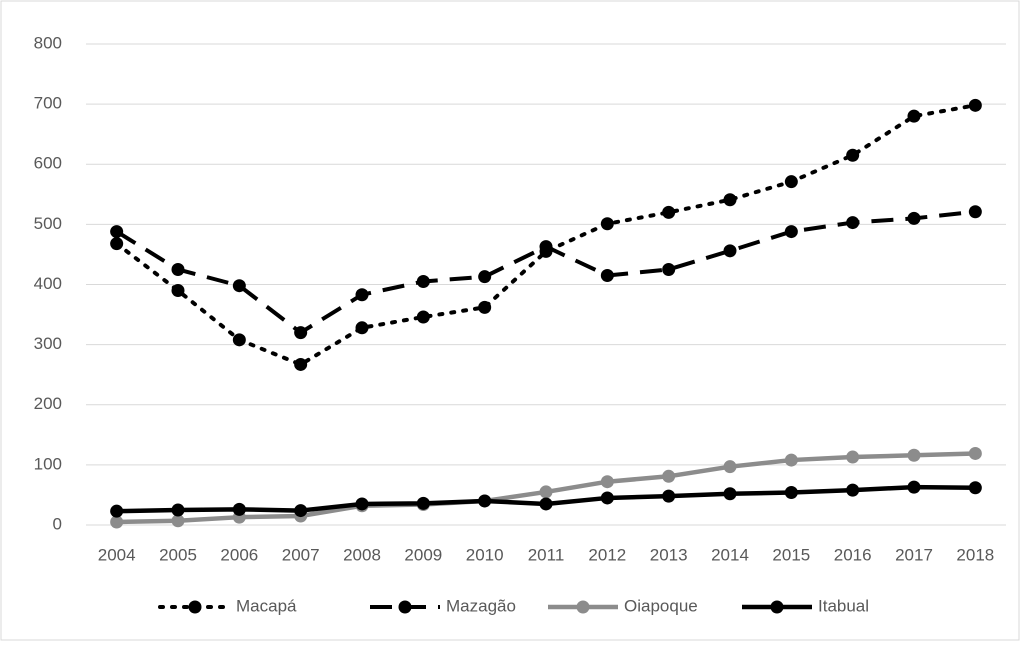 The image size is (1021, 647). Describe the element at coordinates (485, 554) in the screenshot. I see `x-tick-label: 2010` at that location.